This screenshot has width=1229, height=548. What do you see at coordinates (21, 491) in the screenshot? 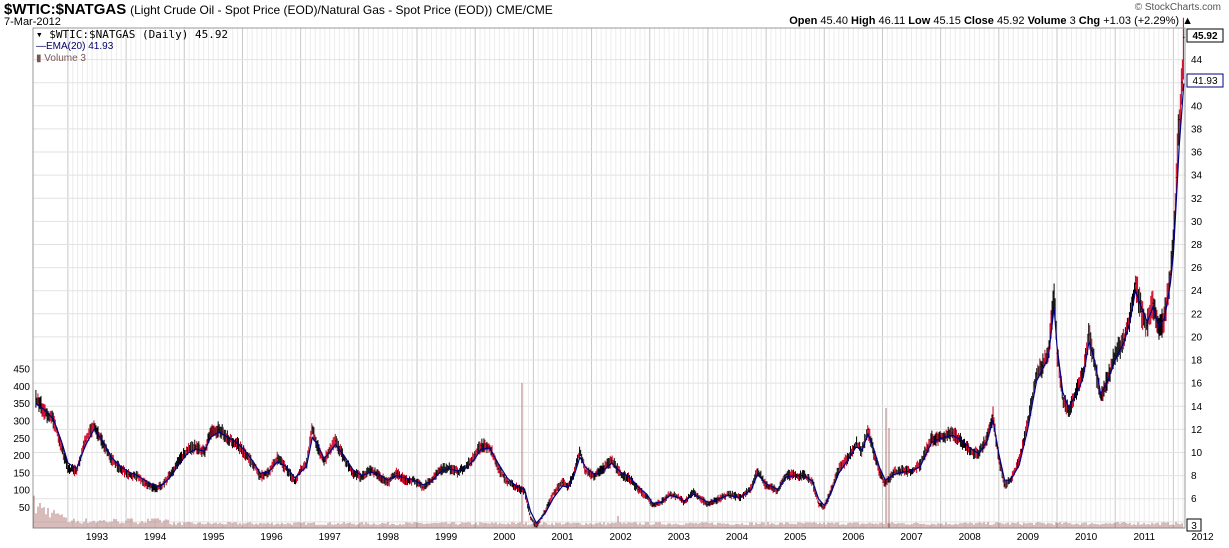
I see `y-left-tick-label: 100` at bounding box center [21, 491].